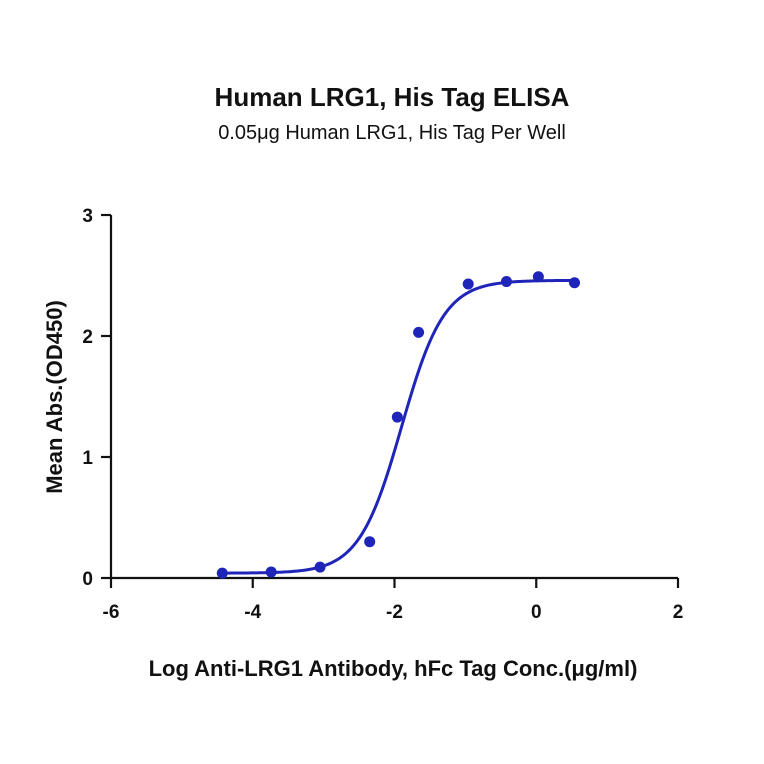 This screenshot has width=764, height=764. Describe the element at coordinates (252, 612) in the screenshot. I see `x-tick-label: -4` at that location.